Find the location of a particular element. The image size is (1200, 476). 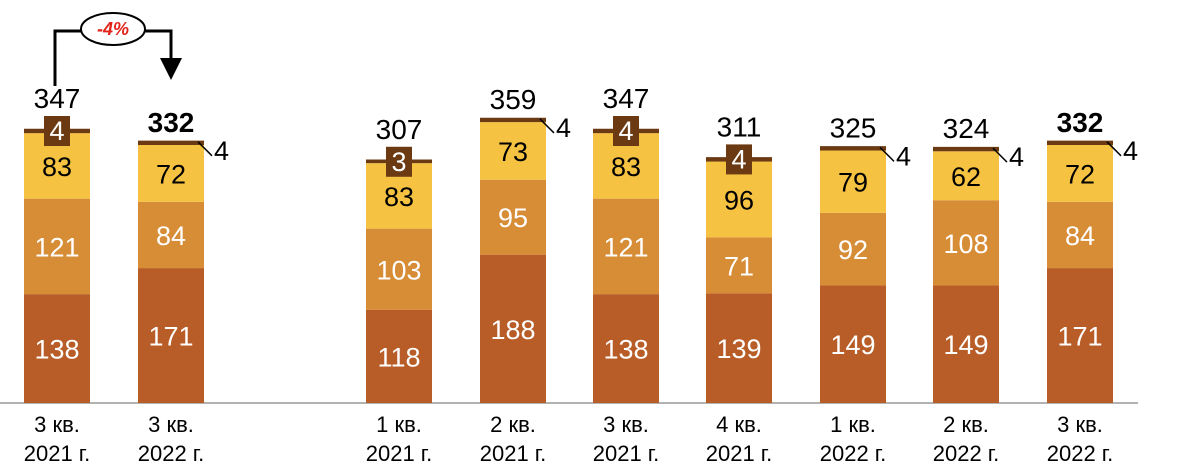

timeline-bar-5-seg-3-label: 79 is located at coordinates (853, 183).